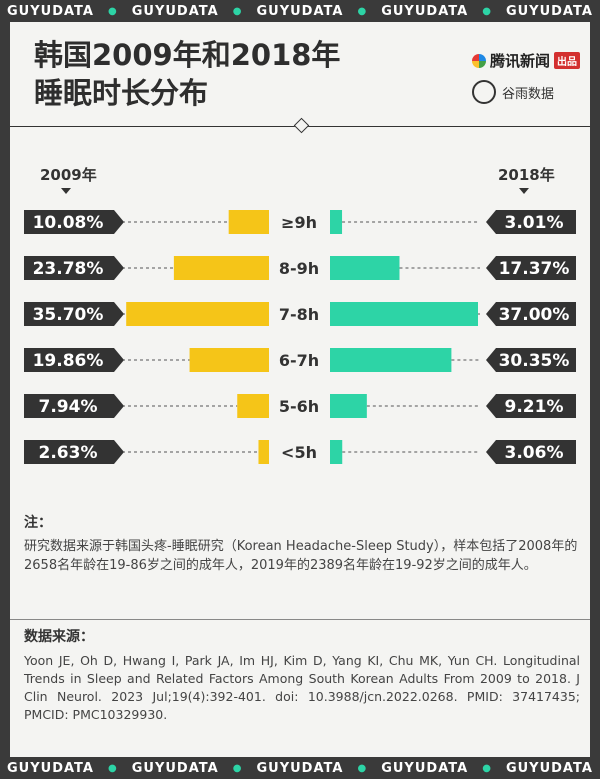  What do you see at coordinates (567, 60) in the screenshot?
I see `brand-tag: 出品` at bounding box center [567, 60].